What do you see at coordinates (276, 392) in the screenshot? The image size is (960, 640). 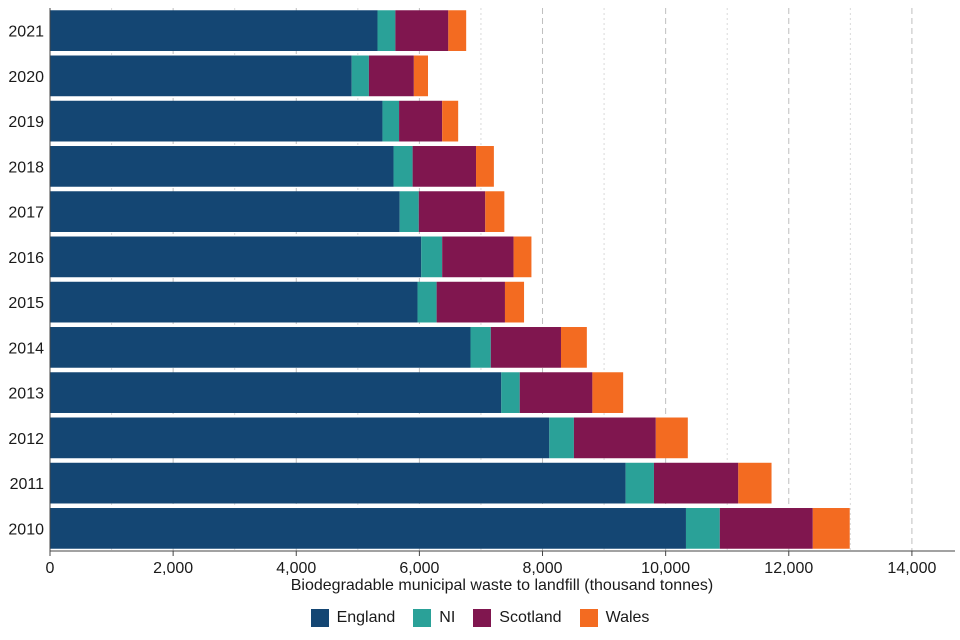 I see `bar-england-2013` at bounding box center [276, 392].